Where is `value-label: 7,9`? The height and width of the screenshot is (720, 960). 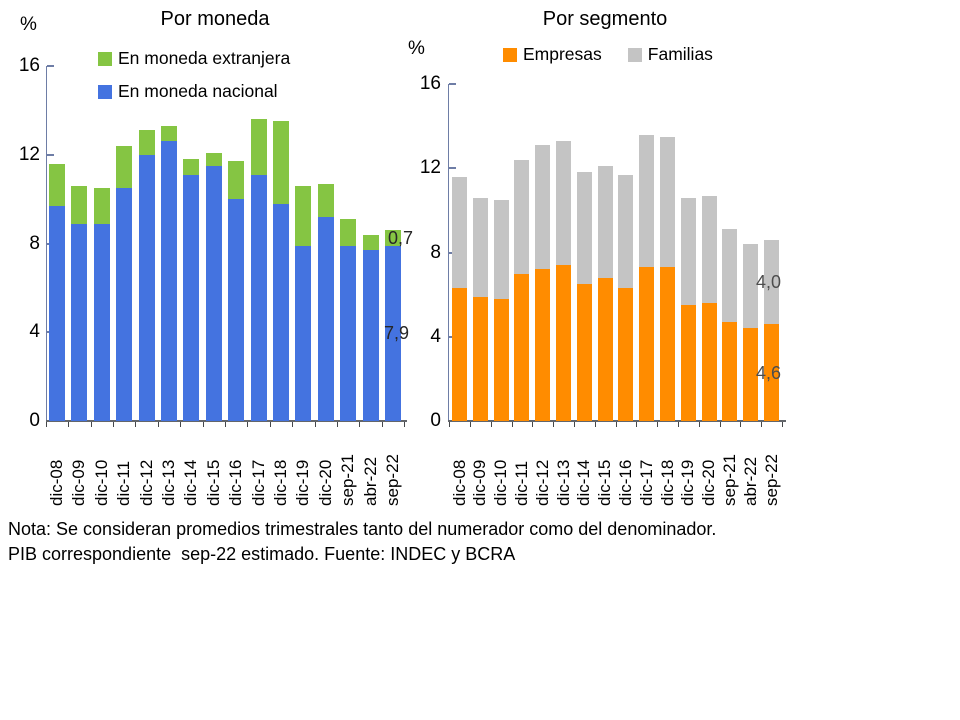 value-label: 7,9 is located at coordinates (397, 333).